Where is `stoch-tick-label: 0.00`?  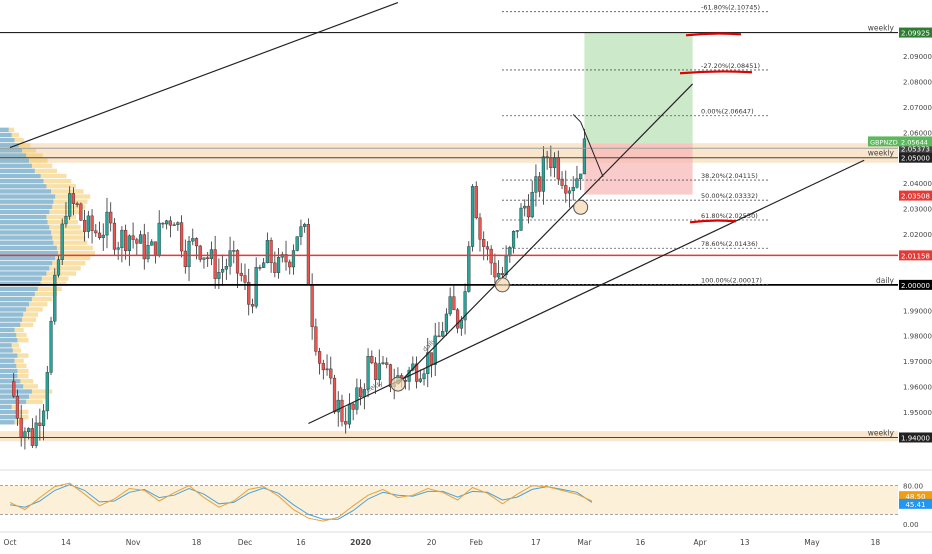 stoch-tick-label: 0.00 is located at coordinates (911, 525).